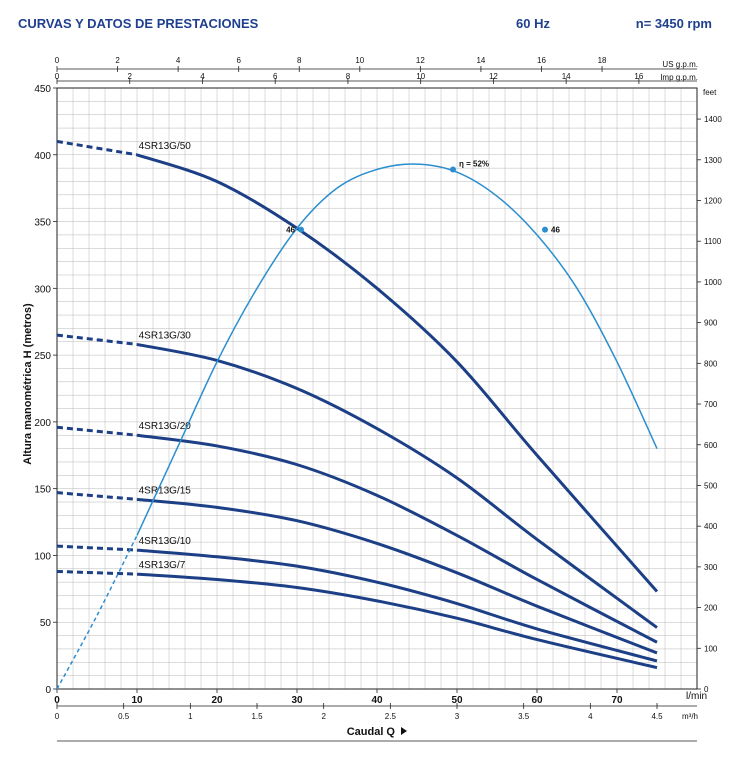 The image size is (737, 761). Describe the element at coordinates (257, 716) in the screenshot. I see `m3h-tick-label: 1.5` at that location.